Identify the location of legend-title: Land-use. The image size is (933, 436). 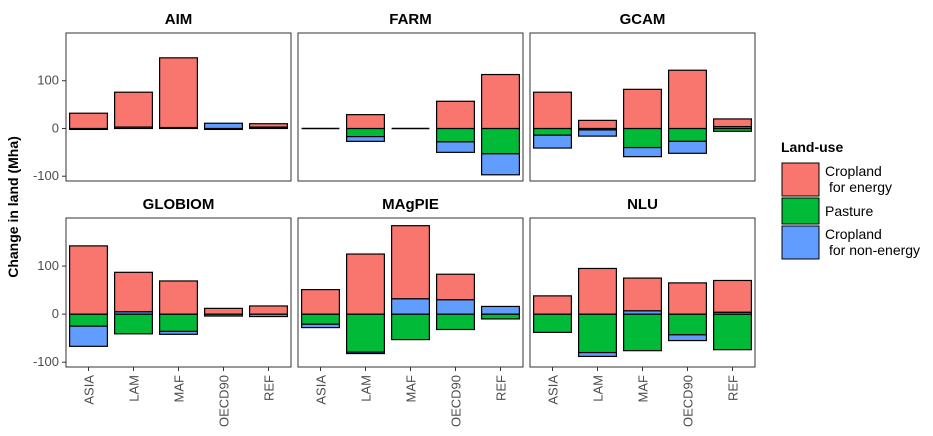
(812, 147).